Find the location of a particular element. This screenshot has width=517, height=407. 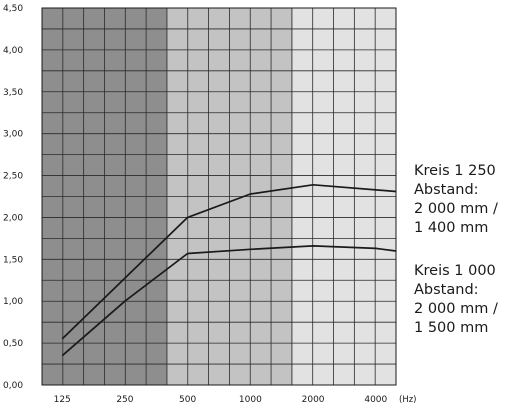

y-tick-label: 0,00 is located at coordinates (13, 386).